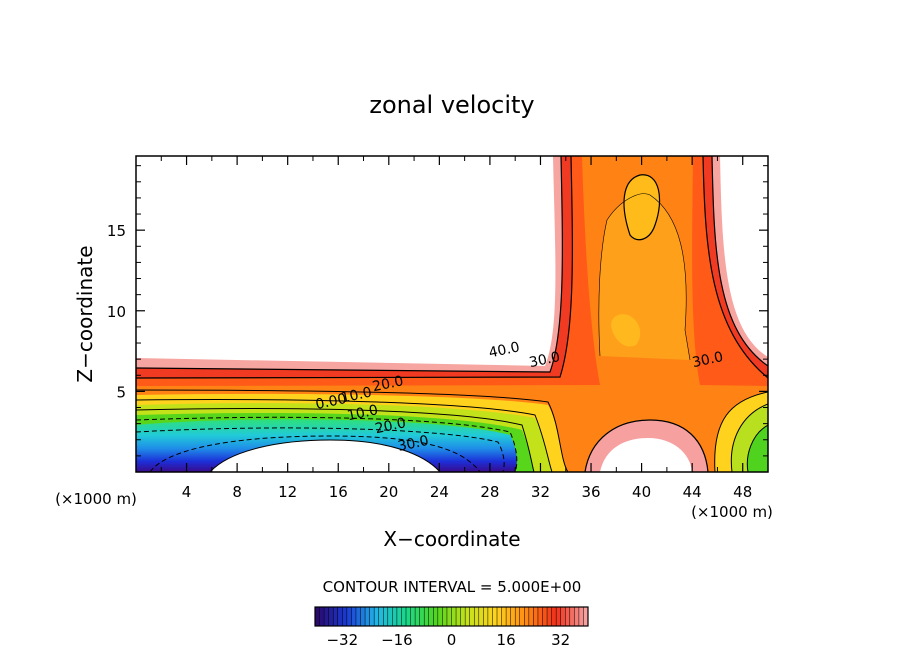  Describe the element at coordinates (331, 402) in the screenshot. I see `contour-label: 0.00` at that location.